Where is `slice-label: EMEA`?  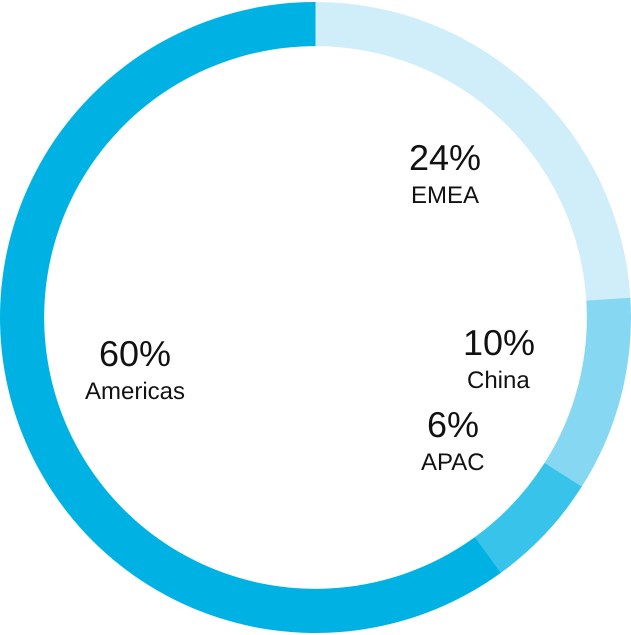 slice-label: EMEA is located at coordinates (445, 195).